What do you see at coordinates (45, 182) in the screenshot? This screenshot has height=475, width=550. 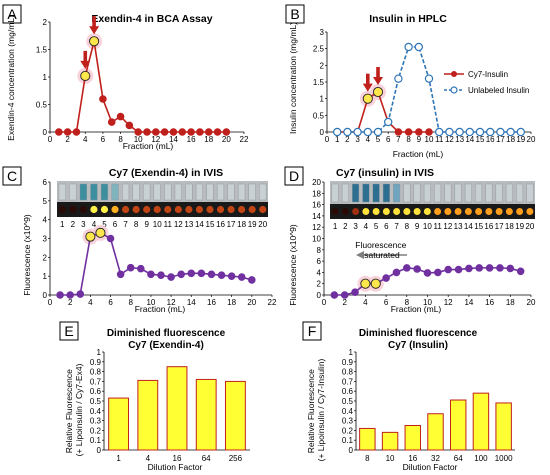 I see `y-tick-label: 6` at bounding box center [45, 182].